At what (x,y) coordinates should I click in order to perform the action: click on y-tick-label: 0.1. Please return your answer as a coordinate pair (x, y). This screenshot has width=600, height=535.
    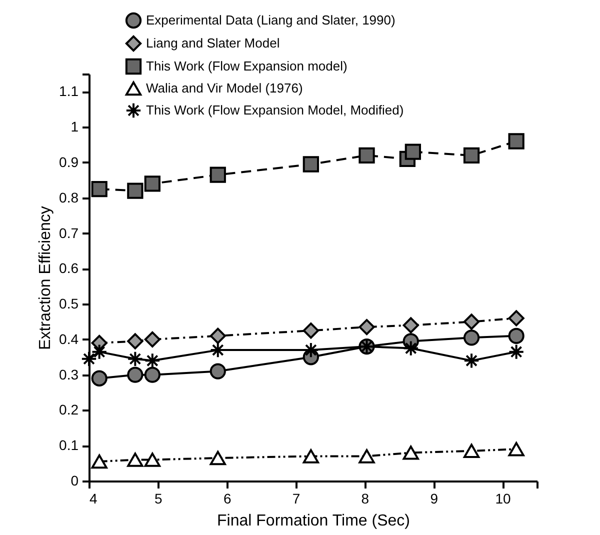
    Looking at the image, I should click on (69, 445).